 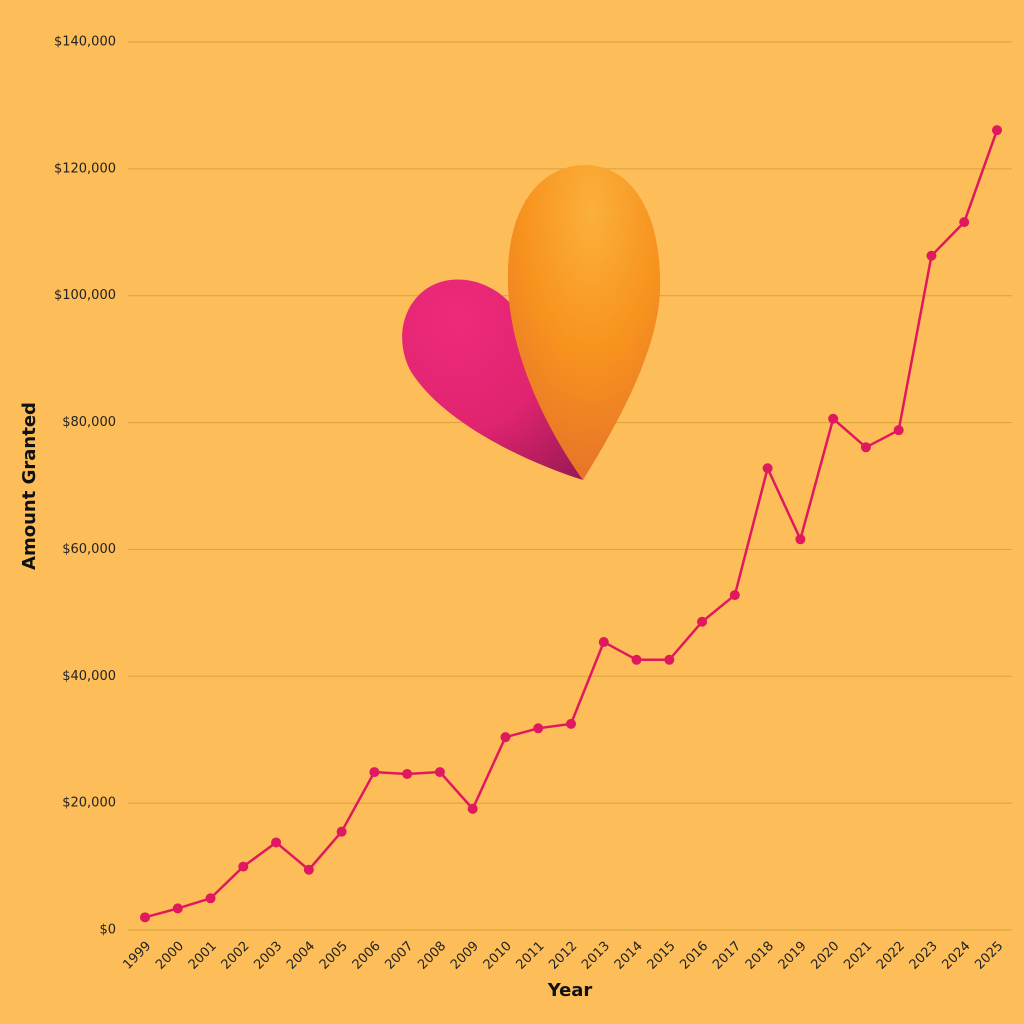 What do you see at coordinates (85, 168) in the screenshot?
I see `y-tick-label: $120,000` at bounding box center [85, 168].